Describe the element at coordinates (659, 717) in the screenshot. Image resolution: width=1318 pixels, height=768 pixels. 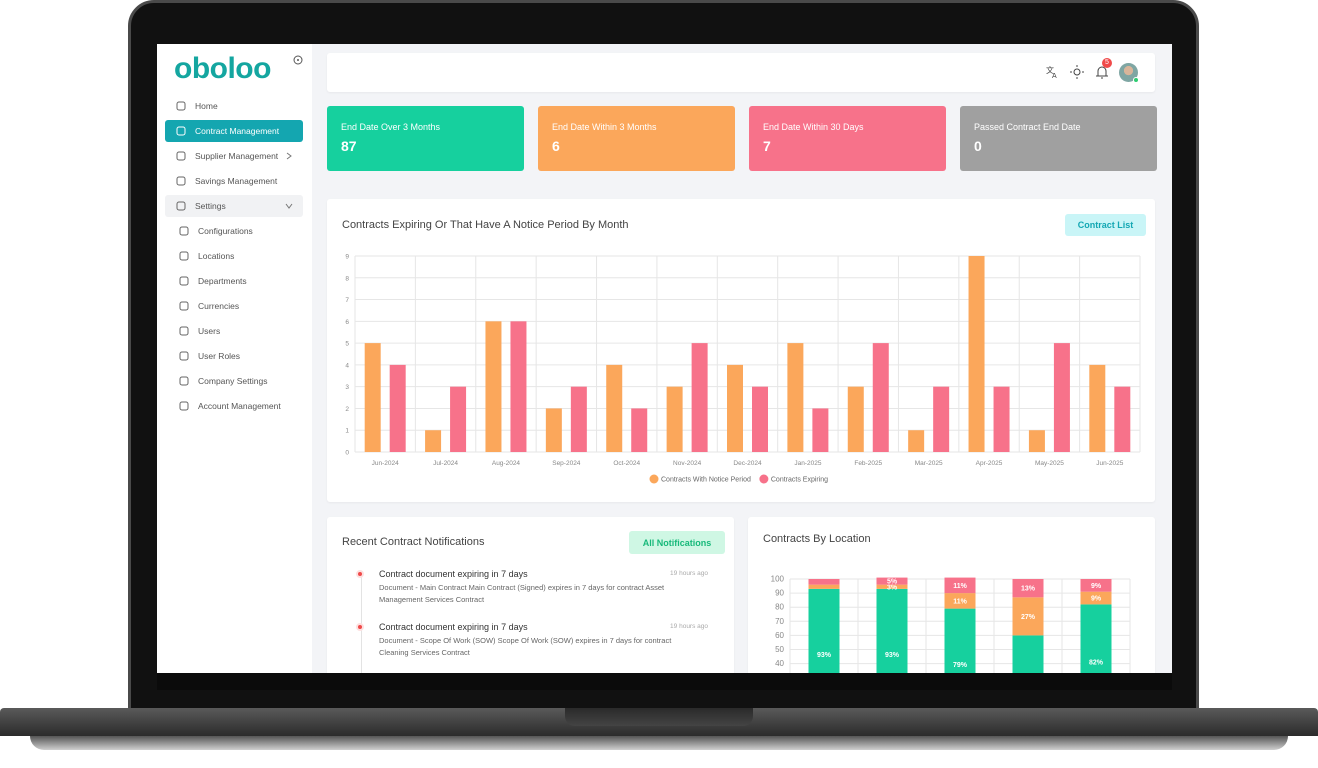
I see `laptop-notch` at that location.